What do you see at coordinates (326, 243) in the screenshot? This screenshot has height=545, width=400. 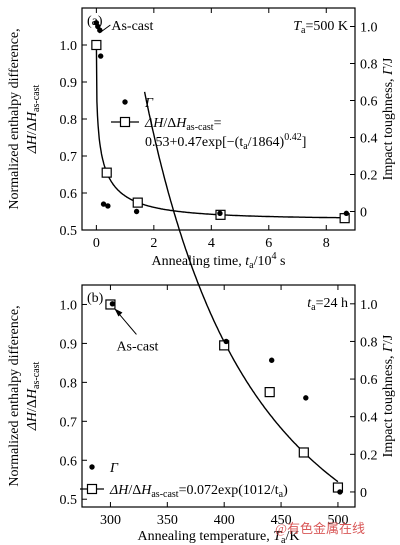 I see `x-tick-label: 8` at bounding box center [326, 243].